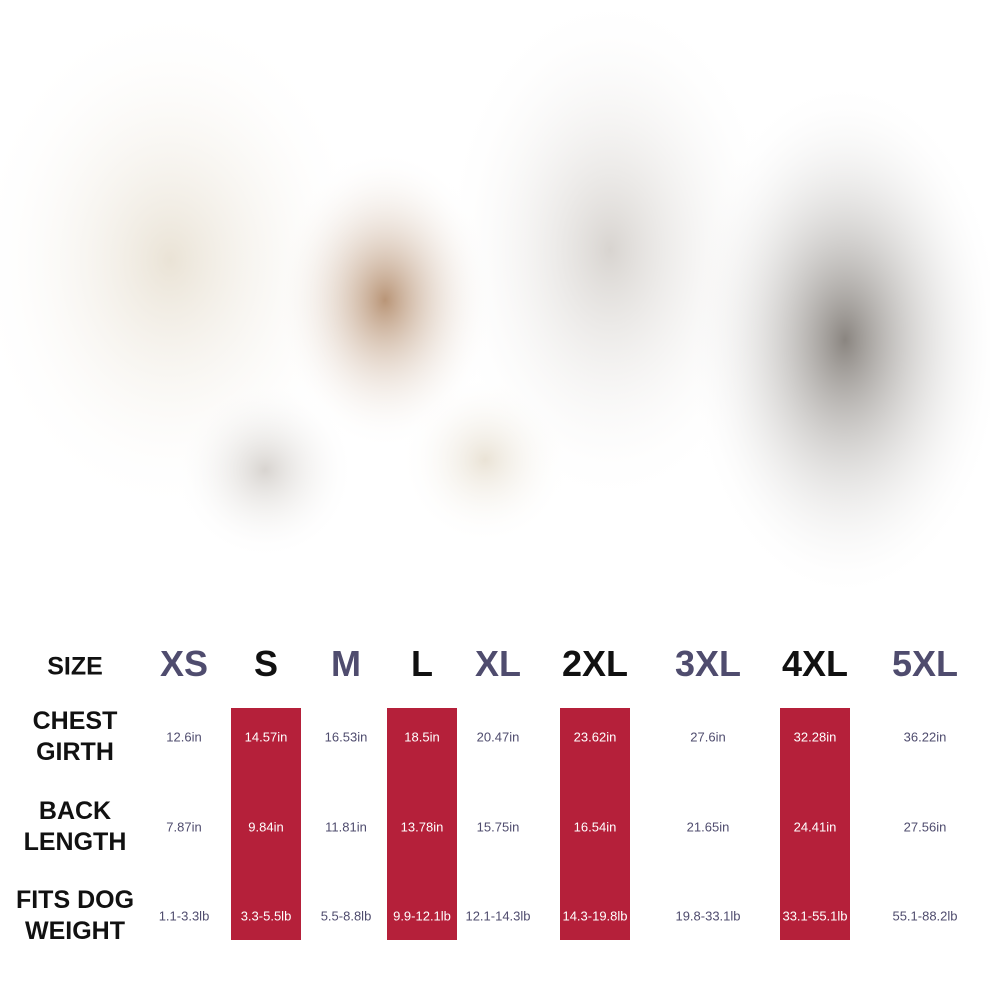 Image resolution: width=990 pixels, height=990 pixels. I want to click on size-value: 19.8-33.1lb, so click(708, 916).